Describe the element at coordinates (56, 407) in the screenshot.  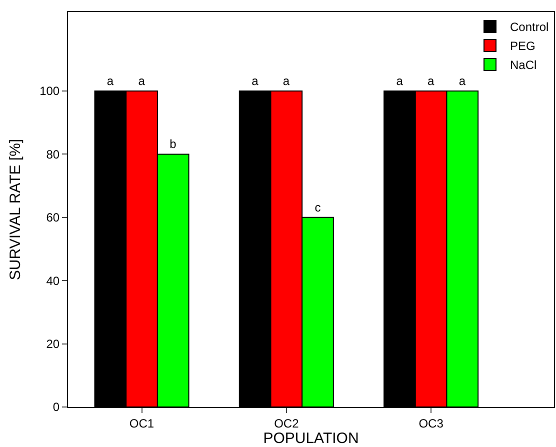
I see `y-tick-label: 0` at that location.